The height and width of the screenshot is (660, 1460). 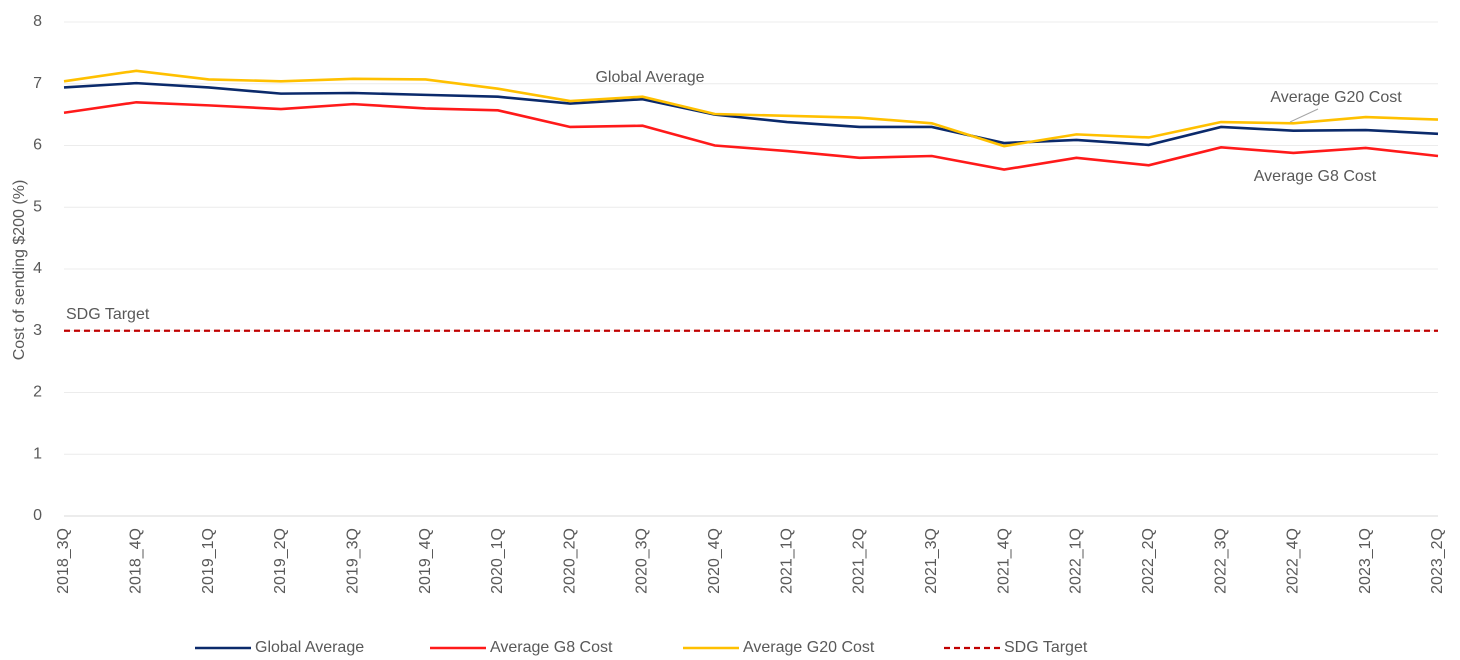 What do you see at coordinates (786, 561) in the screenshot?
I see `x-tick-label: 2021_1Q` at bounding box center [786, 561].